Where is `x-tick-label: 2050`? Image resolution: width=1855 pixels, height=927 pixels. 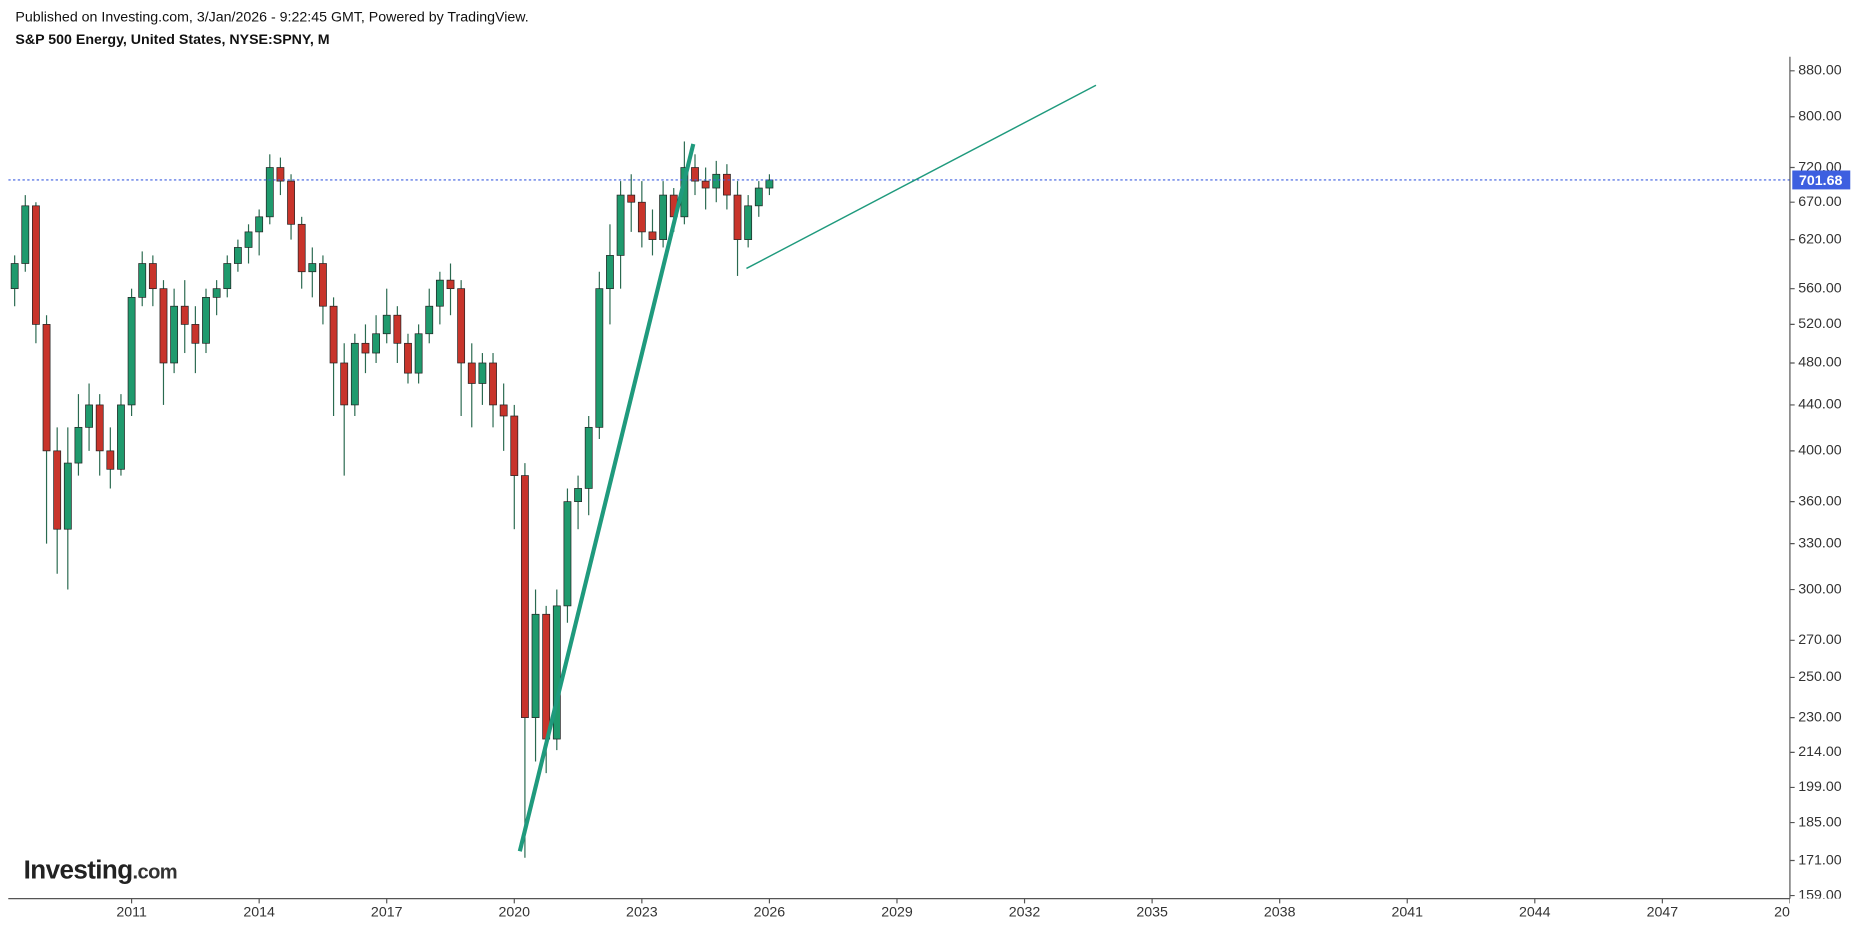
x-tick-label: 2050 is located at coordinates (1790, 913).